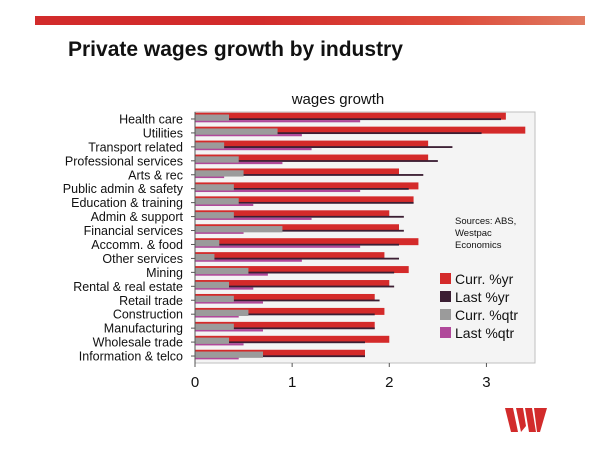  What do you see at coordinates (148, 315) in the screenshot?
I see `category-label: Construction` at bounding box center [148, 315].